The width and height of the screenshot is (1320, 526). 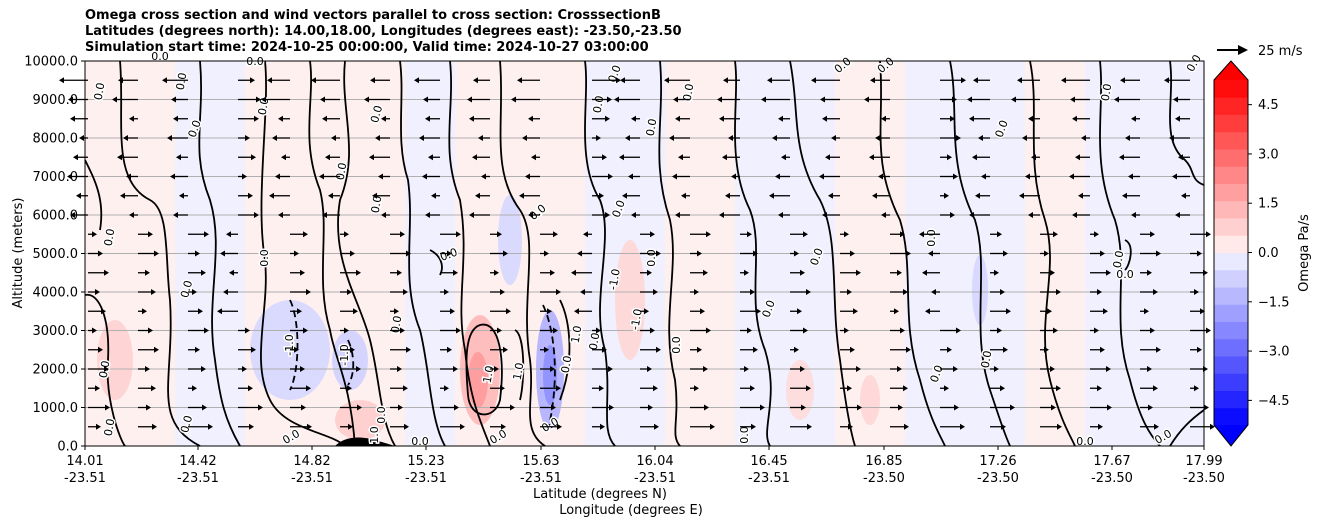 I want to click on x-tick-label-lat: 17.26, so click(x=997, y=461).